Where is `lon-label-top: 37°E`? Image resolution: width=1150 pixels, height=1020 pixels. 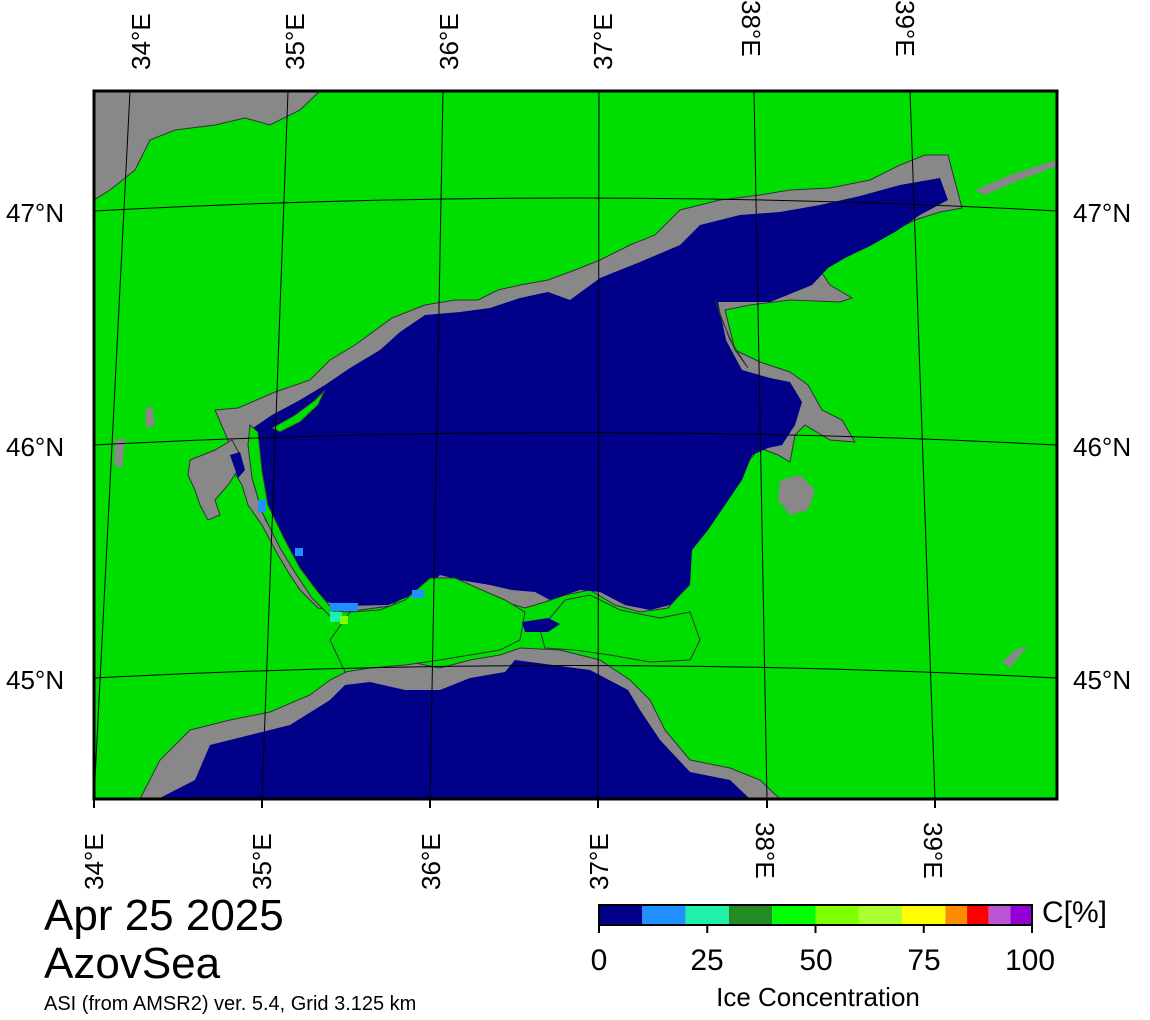 lon-label-top: 37°E is located at coordinates (603, 41).